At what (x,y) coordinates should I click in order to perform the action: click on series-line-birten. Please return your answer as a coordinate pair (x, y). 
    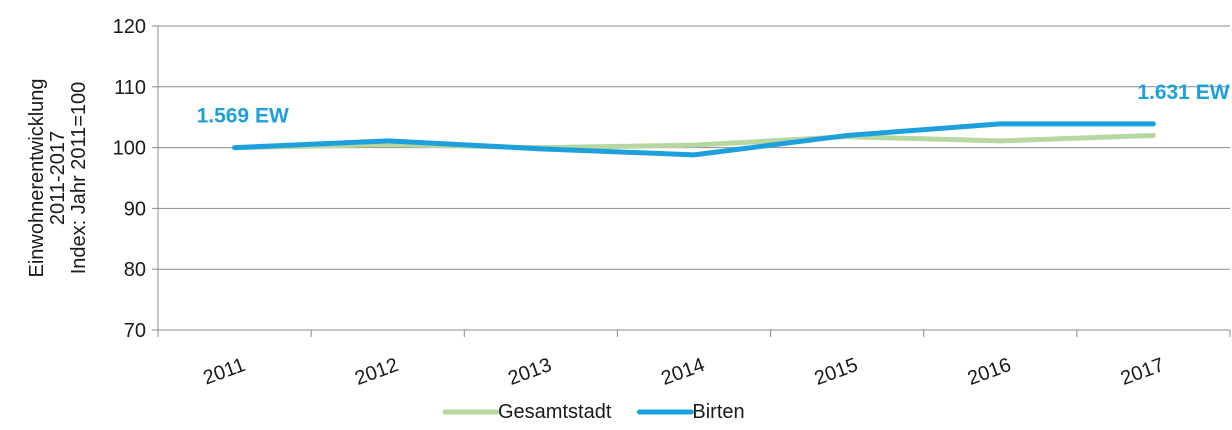
    Looking at the image, I should click on (694, 139).